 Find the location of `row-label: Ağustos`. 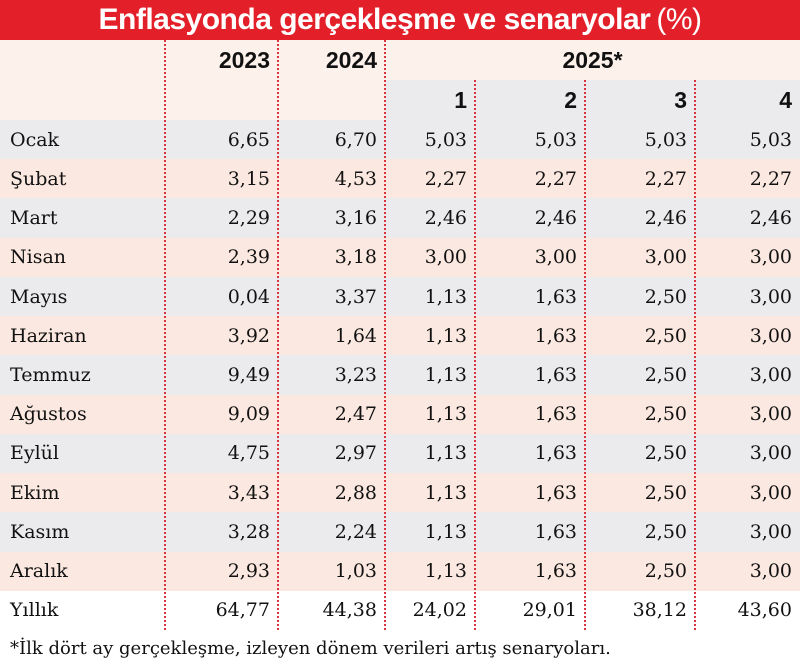

row-label: Ağustos is located at coordinates (48, 414).